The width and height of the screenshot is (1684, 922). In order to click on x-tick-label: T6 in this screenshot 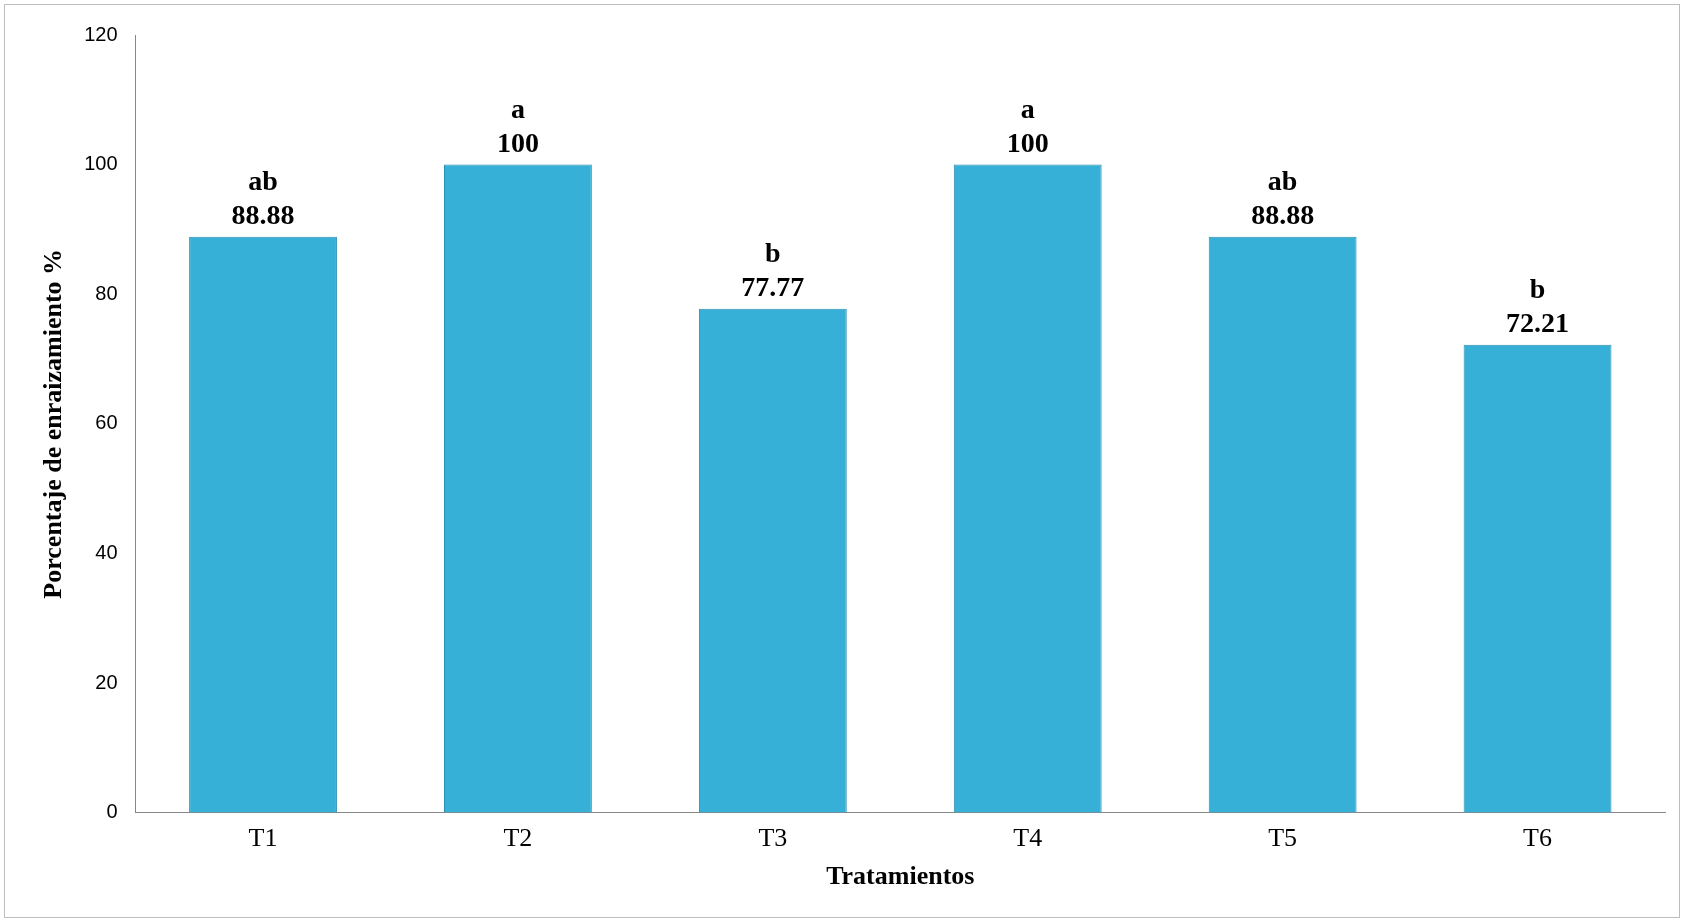, I will do `click(1537, 838)`.